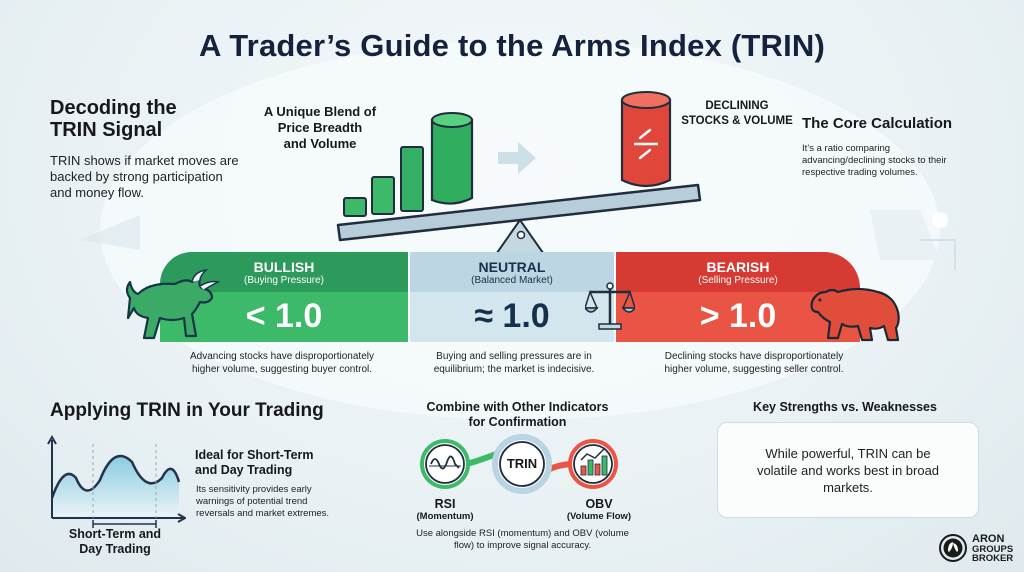 The image size is (1024, 572). I want to click on blend-line3: and Volume, so click(320, 143).